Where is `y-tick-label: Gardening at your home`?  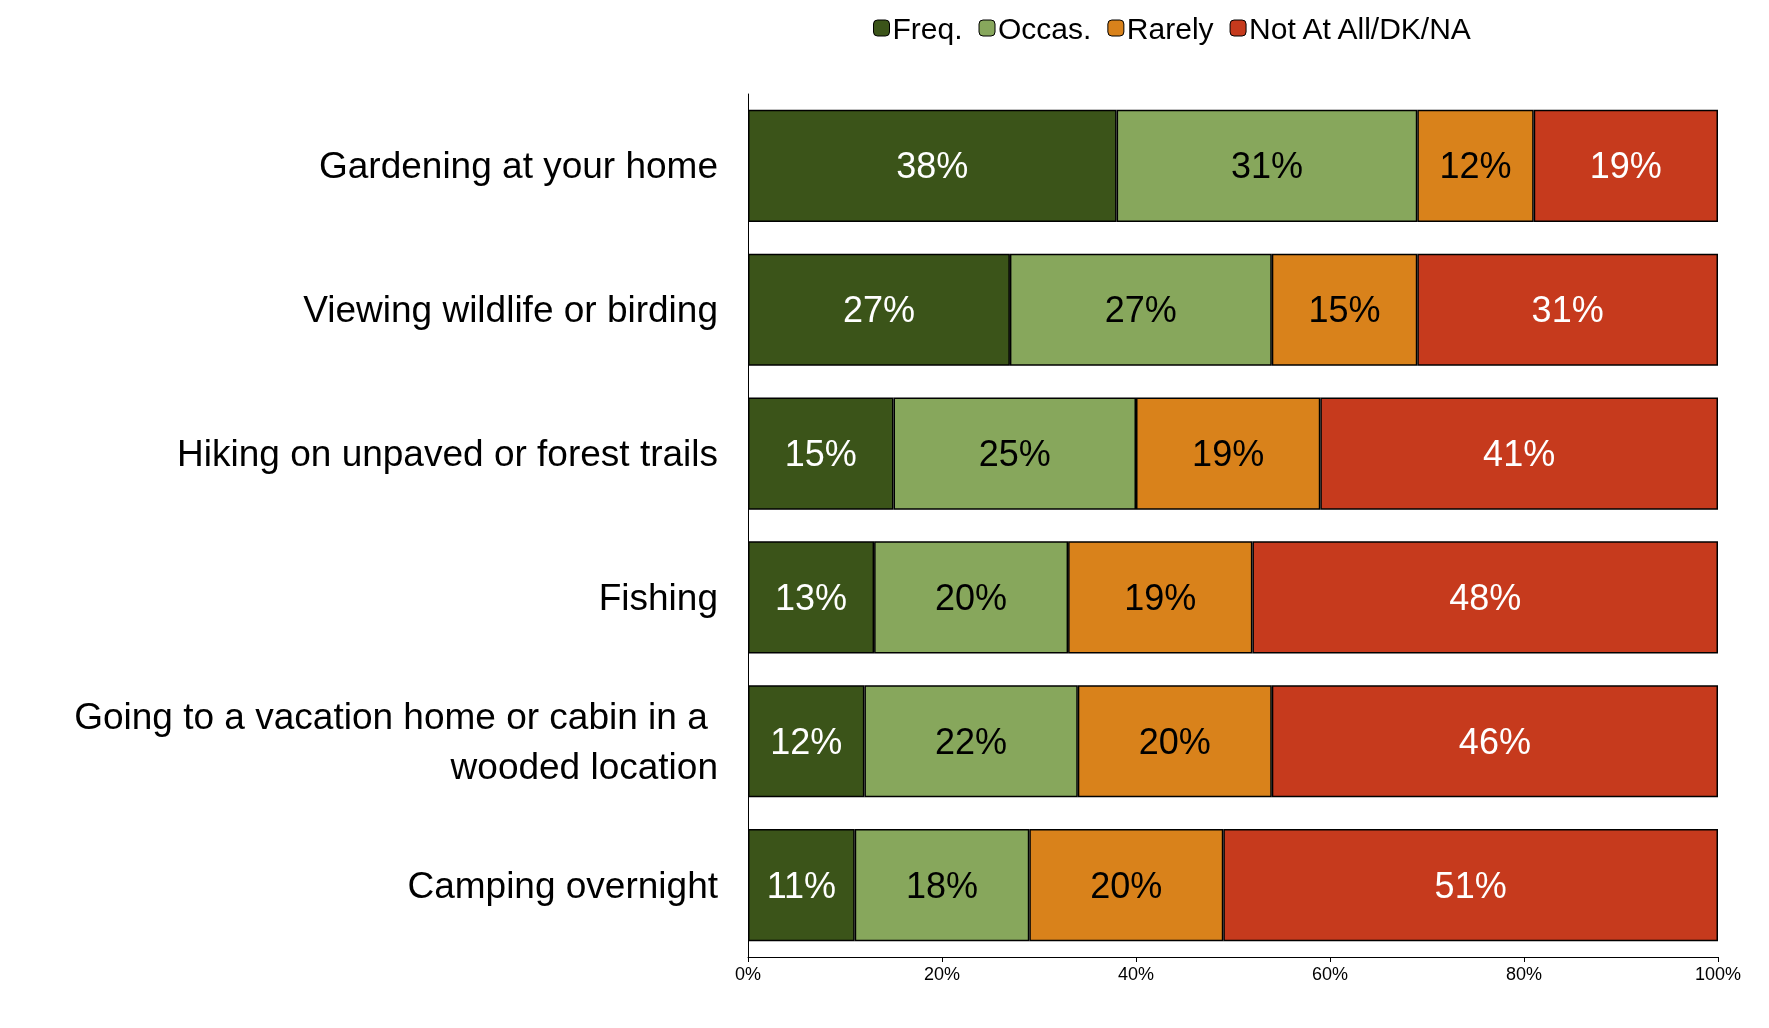
y-tick-label: Gardening at your home is located at coordinates (518, 166).